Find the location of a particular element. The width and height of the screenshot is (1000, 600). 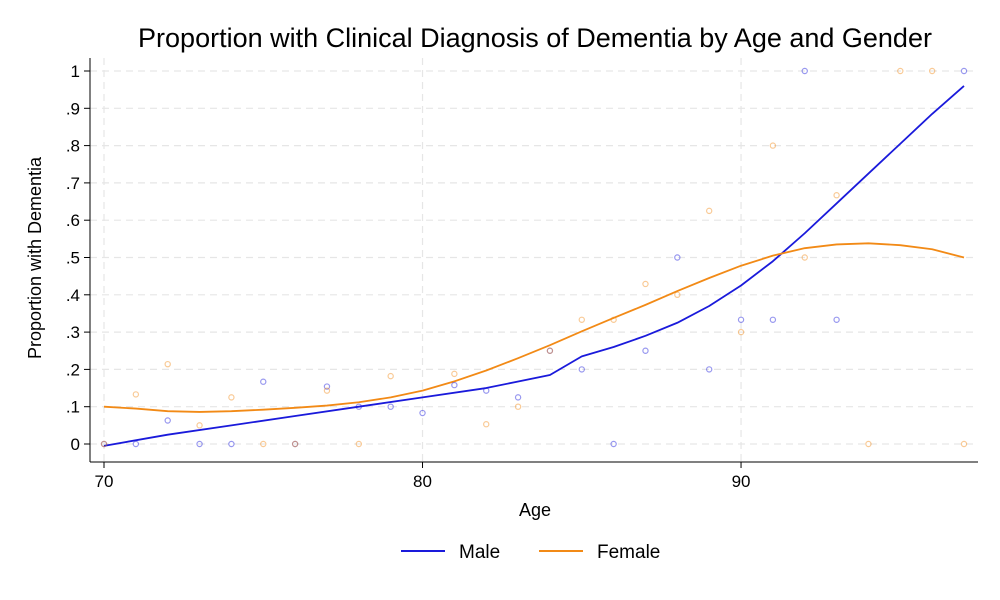

legend: Male Female is located at coordinates (530, 552).